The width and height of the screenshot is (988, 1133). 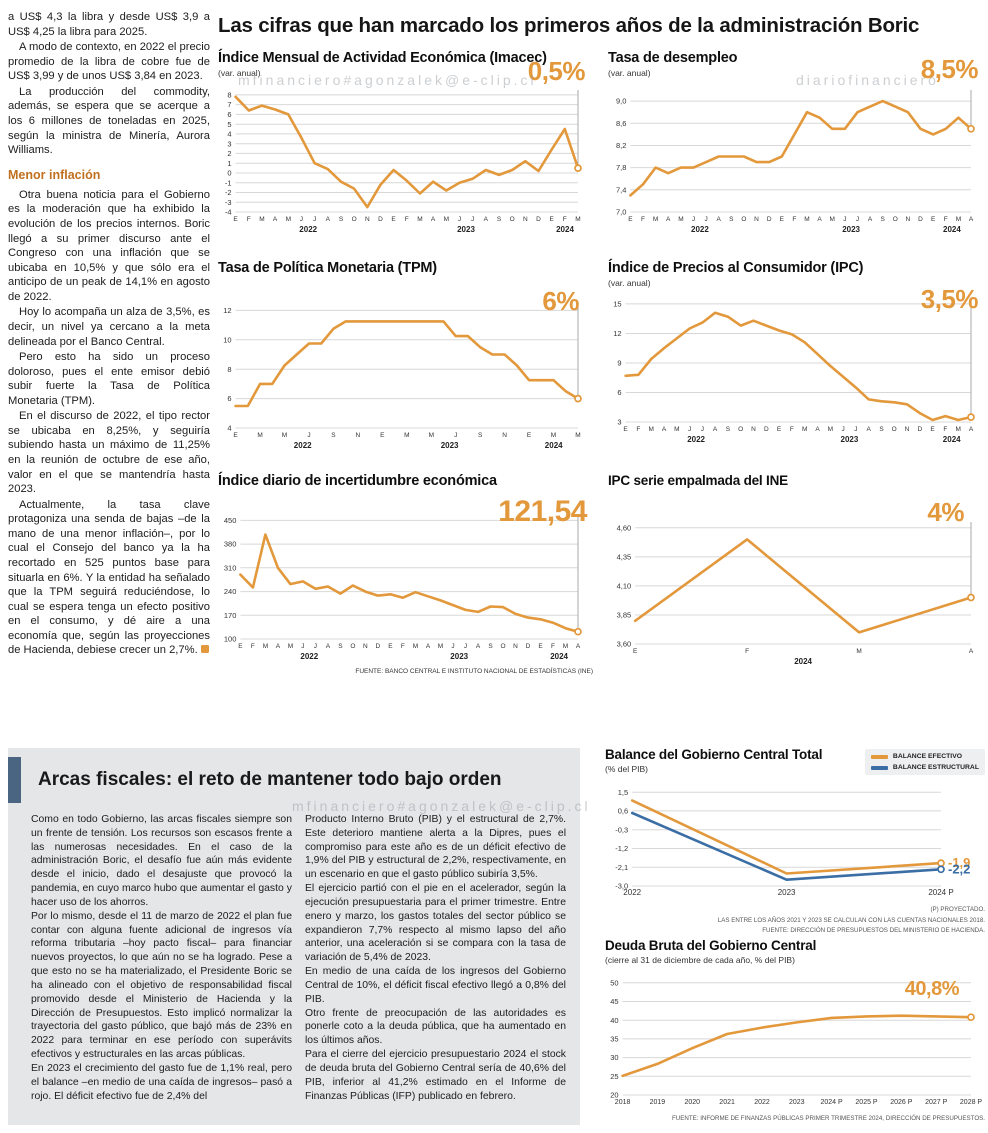 I want to click on svg-text: 8, so click(x=229, y=369).